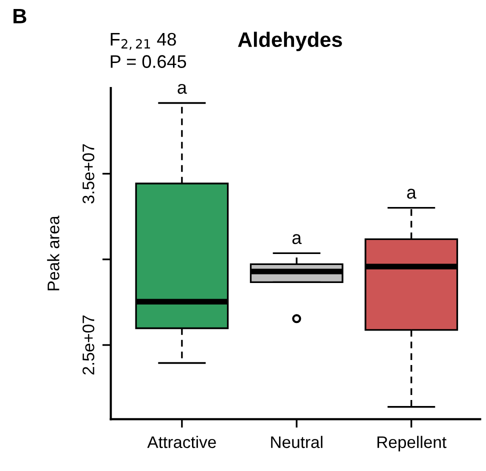 This screenshot has height=471, width=486. What do you see at coordinates (290, 42) in the screenshot?
I see `chart-title: Aldehydes` at bounding box center [290, 42].